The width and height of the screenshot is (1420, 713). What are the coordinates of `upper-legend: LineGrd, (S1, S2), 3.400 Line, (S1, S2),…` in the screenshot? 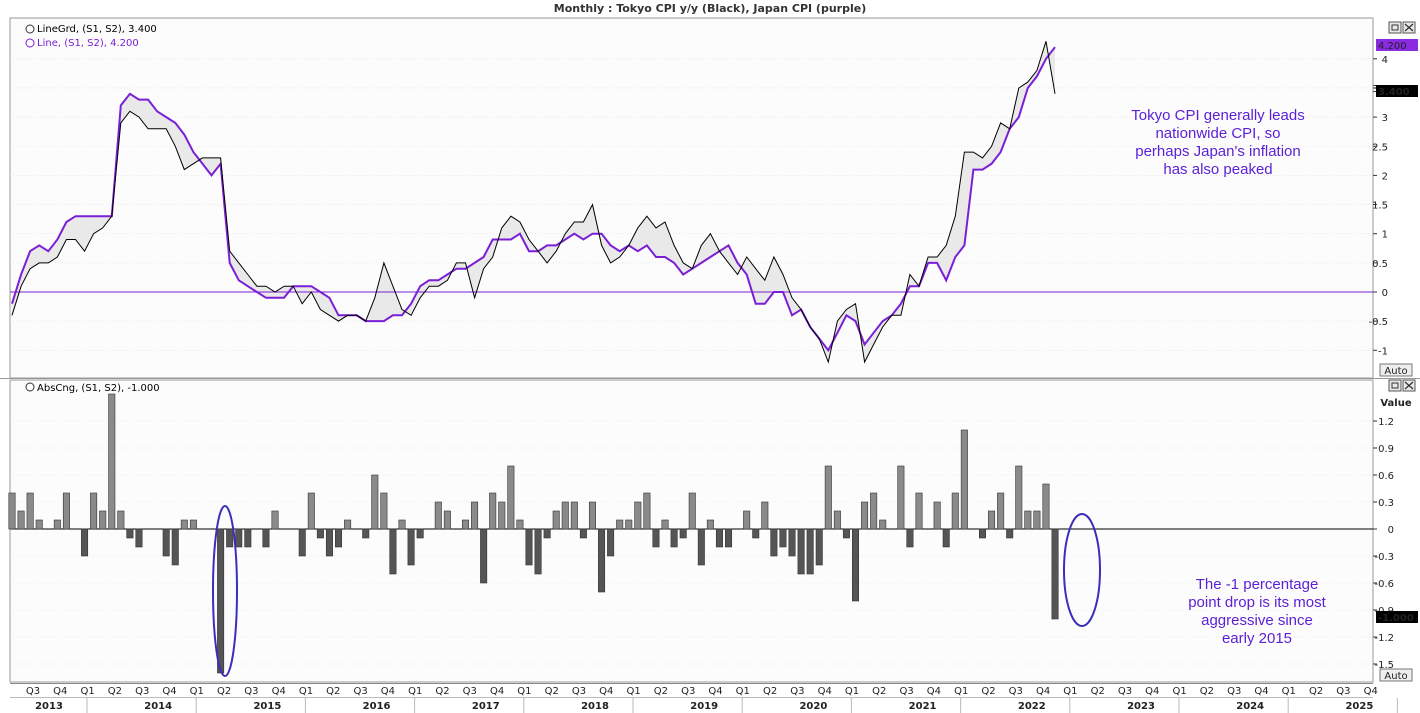 It's located at (91, 36).